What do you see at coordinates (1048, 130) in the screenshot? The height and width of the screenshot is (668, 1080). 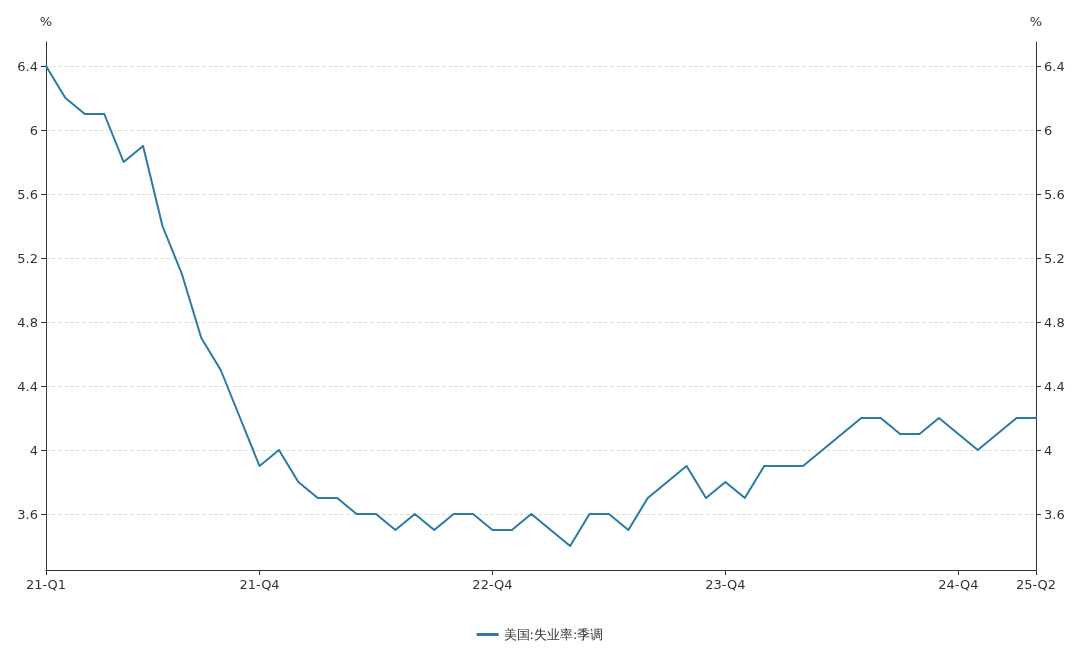 I see `y2-tick-label: 6` at bounding box center [1048, 130].